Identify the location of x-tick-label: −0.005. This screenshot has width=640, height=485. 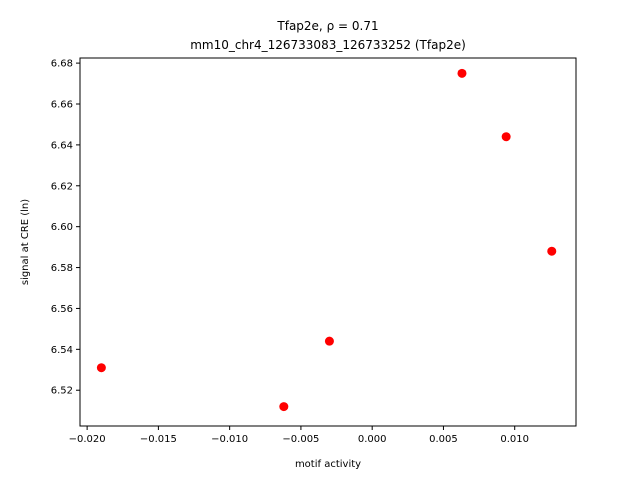
(300, 439).